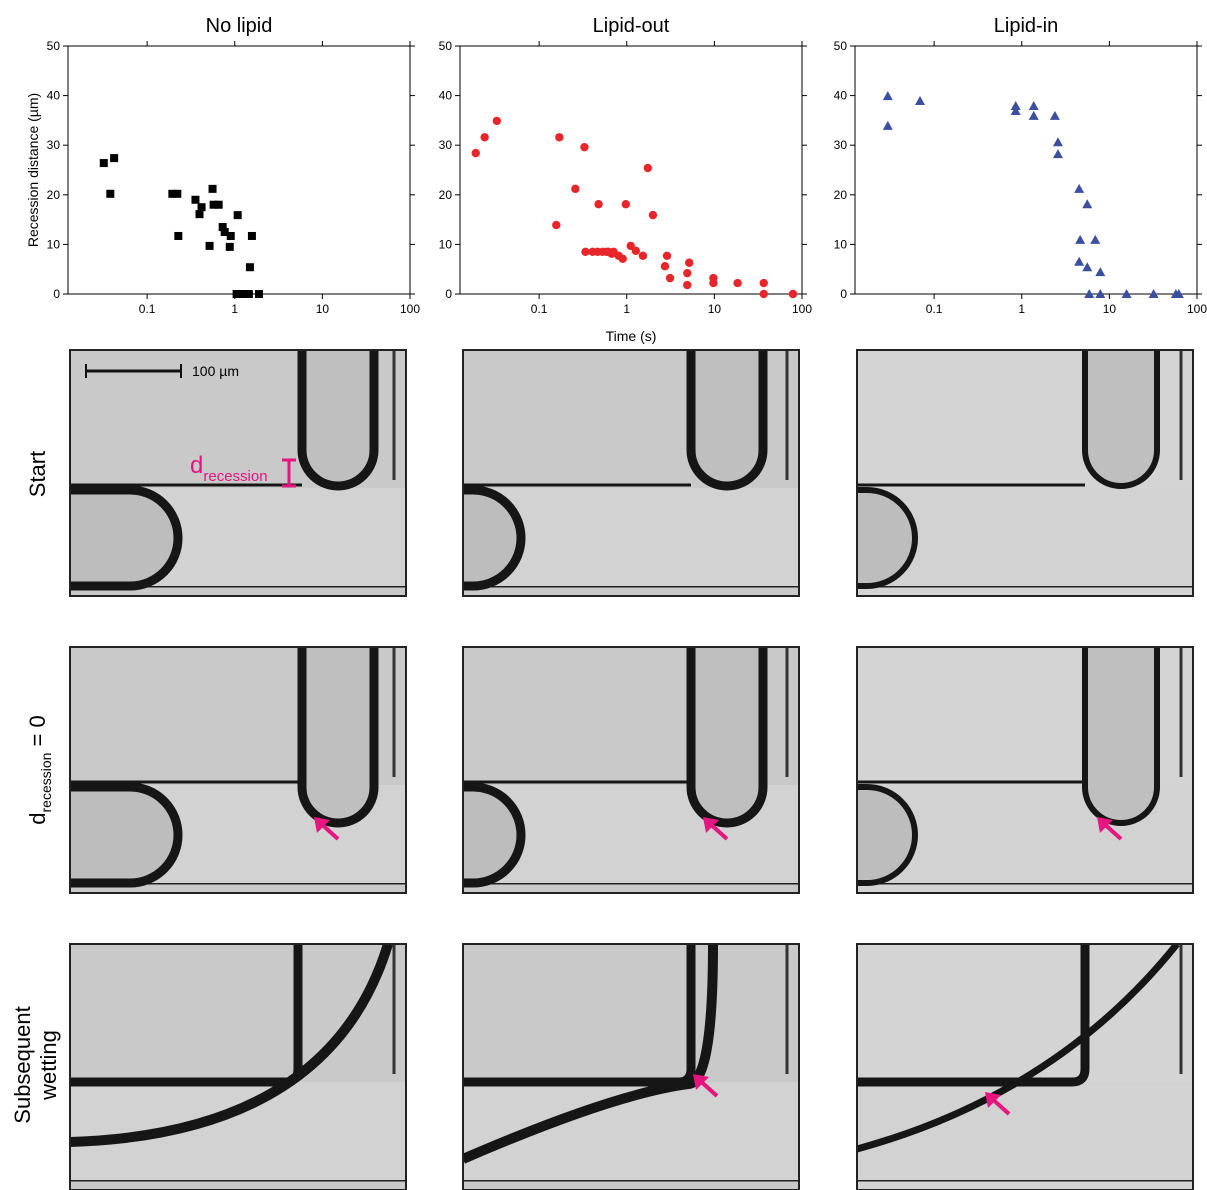 Image resolution: width=1207 pixels, height=1190 pixels. Describe the element at coordinates (215, 371) in the screenshot. I see `scale-bar-label: 100 µm` at that location.